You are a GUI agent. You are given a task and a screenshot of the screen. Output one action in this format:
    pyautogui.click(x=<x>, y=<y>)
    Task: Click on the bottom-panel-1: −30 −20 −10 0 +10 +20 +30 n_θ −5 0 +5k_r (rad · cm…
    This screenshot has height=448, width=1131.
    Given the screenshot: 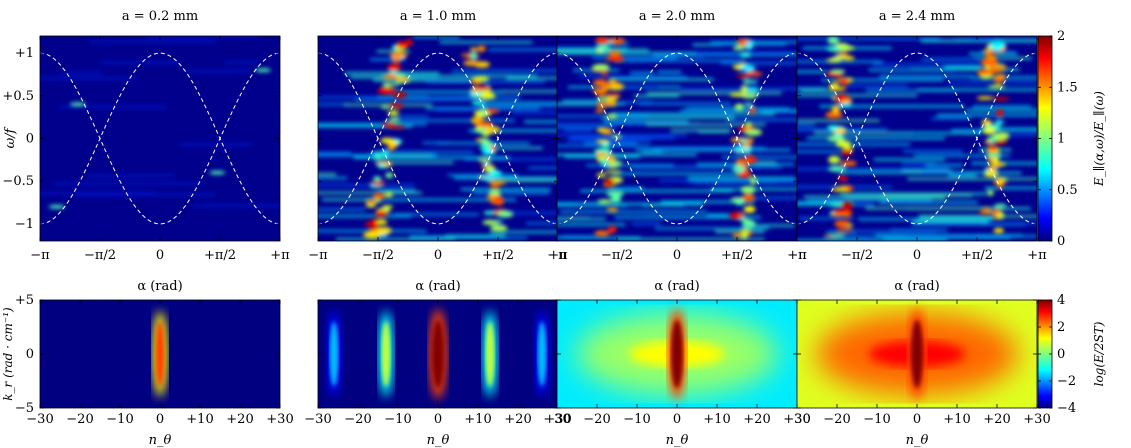 What is the action you would take?
    pyautogui.click(x=147, y=370)
    